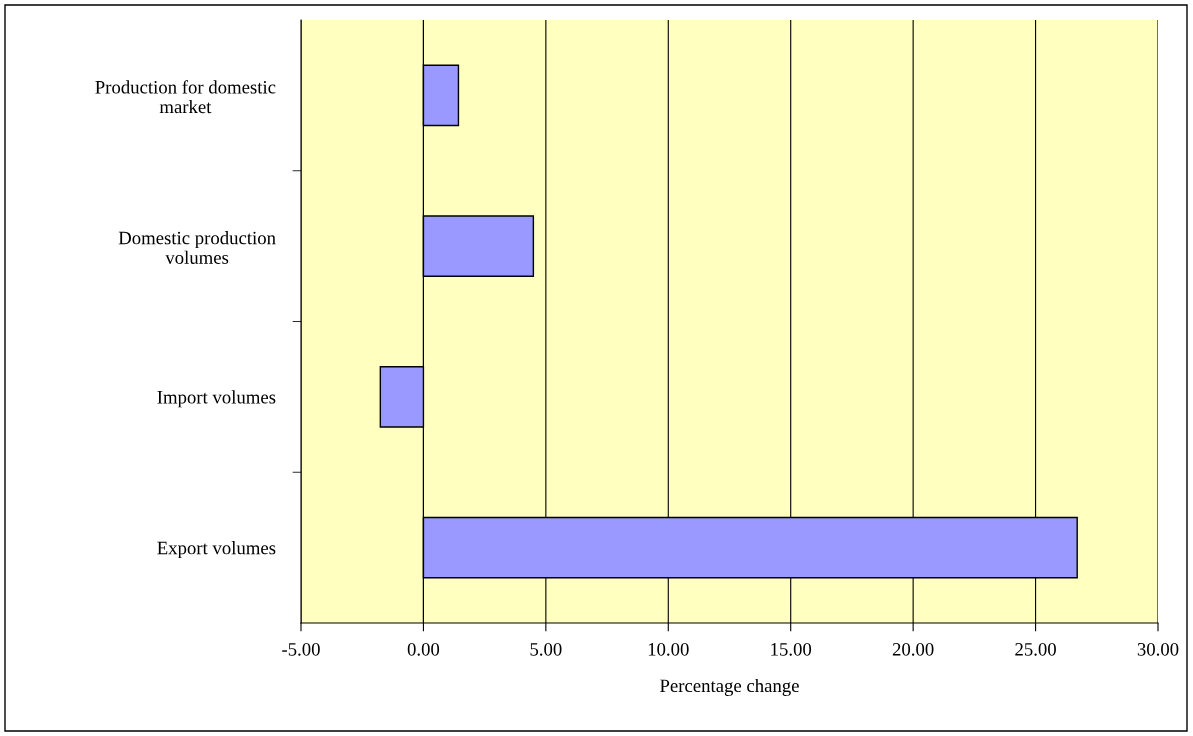 Image resolution: width=1193 pixels, height=736 pixels. What do you see at coordinates (729, 687) in the screenshot?
I see `x-axis-title: Percentage change` at bounding box center [729, 687].